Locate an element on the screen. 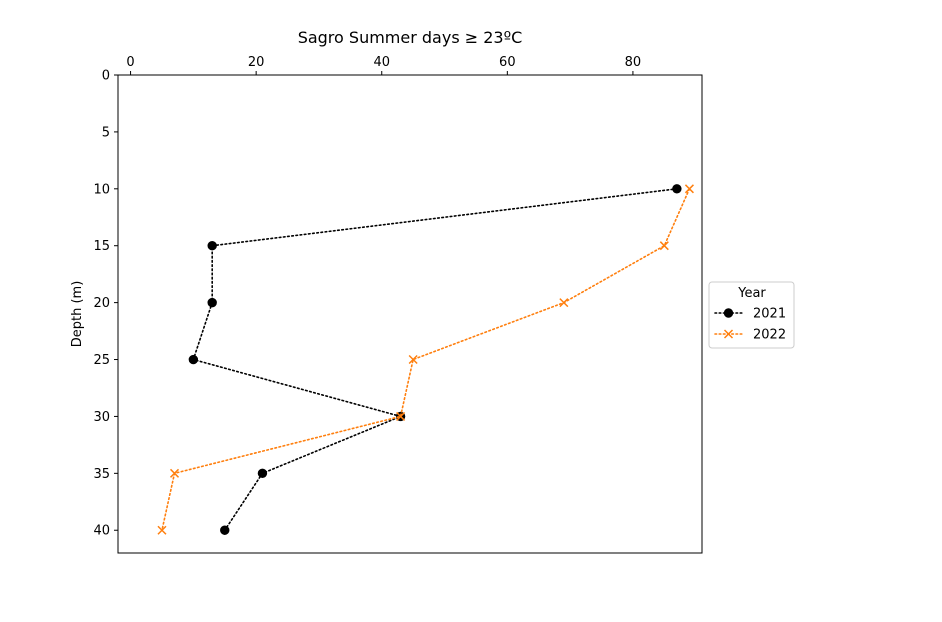 Image resolution: width=942 pixels, height=622 pixels. x-tick-label: 20 is located at coordinates (256, 62).